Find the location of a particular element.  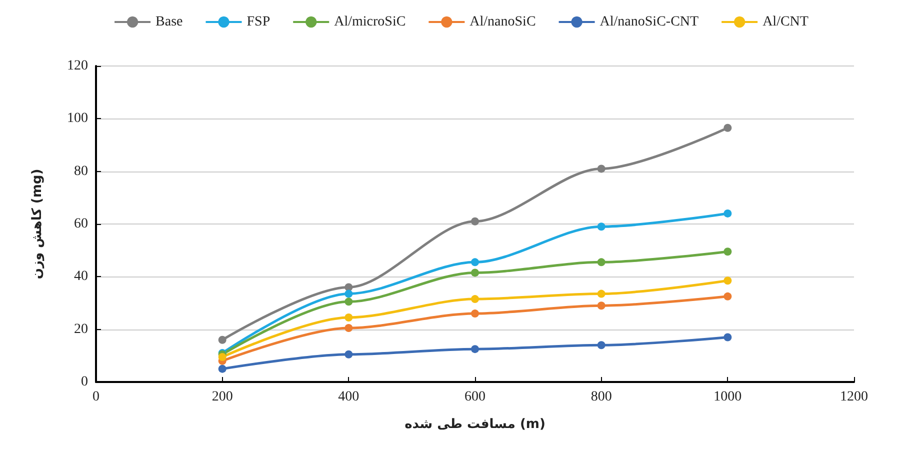

y-tick-label: 60 is located at coordinates (81, 224).